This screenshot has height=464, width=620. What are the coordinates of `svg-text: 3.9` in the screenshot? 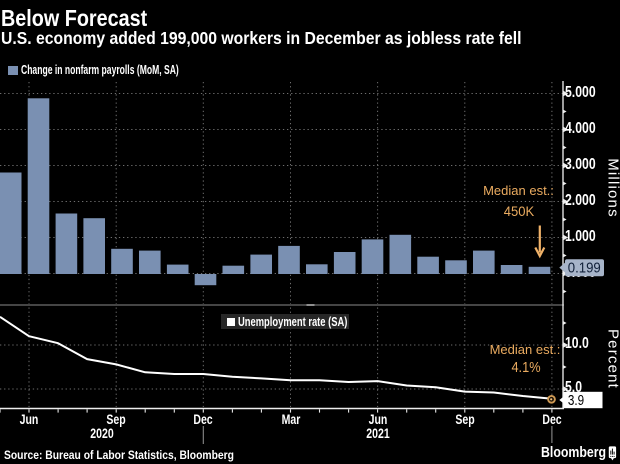 It's located at (576, 400).